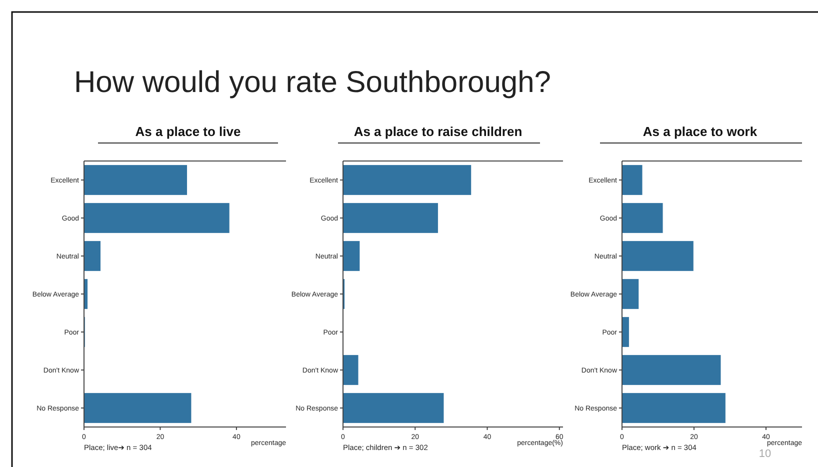 The height and width of the screenshot is (467, 818). Describe the element at coordinates (765, 454) in the screenshot. I see `text: 10` at that location.